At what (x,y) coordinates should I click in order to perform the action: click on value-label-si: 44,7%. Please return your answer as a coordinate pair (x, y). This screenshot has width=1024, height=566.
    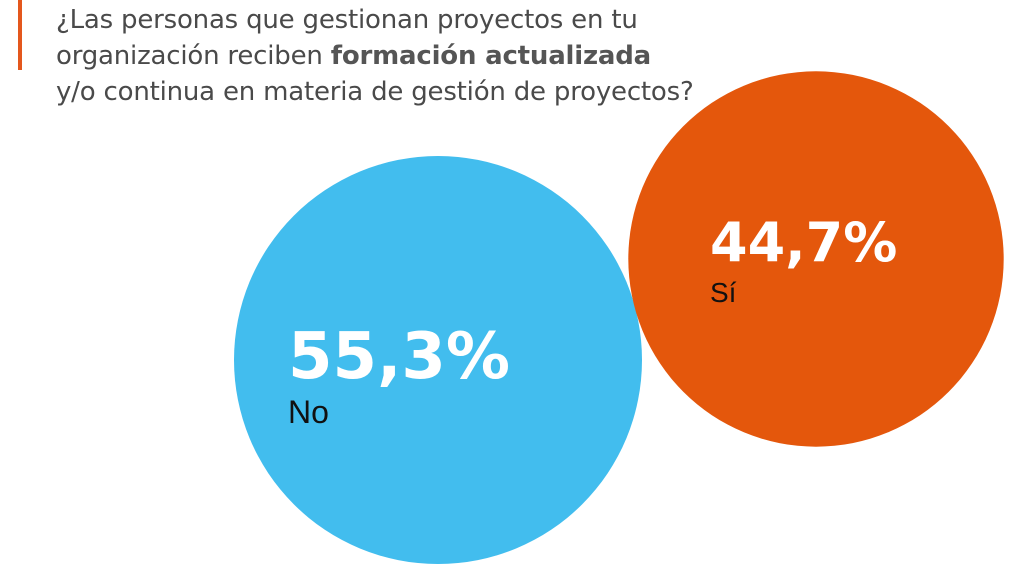
    Looking at the image, I should click on (803, 242).